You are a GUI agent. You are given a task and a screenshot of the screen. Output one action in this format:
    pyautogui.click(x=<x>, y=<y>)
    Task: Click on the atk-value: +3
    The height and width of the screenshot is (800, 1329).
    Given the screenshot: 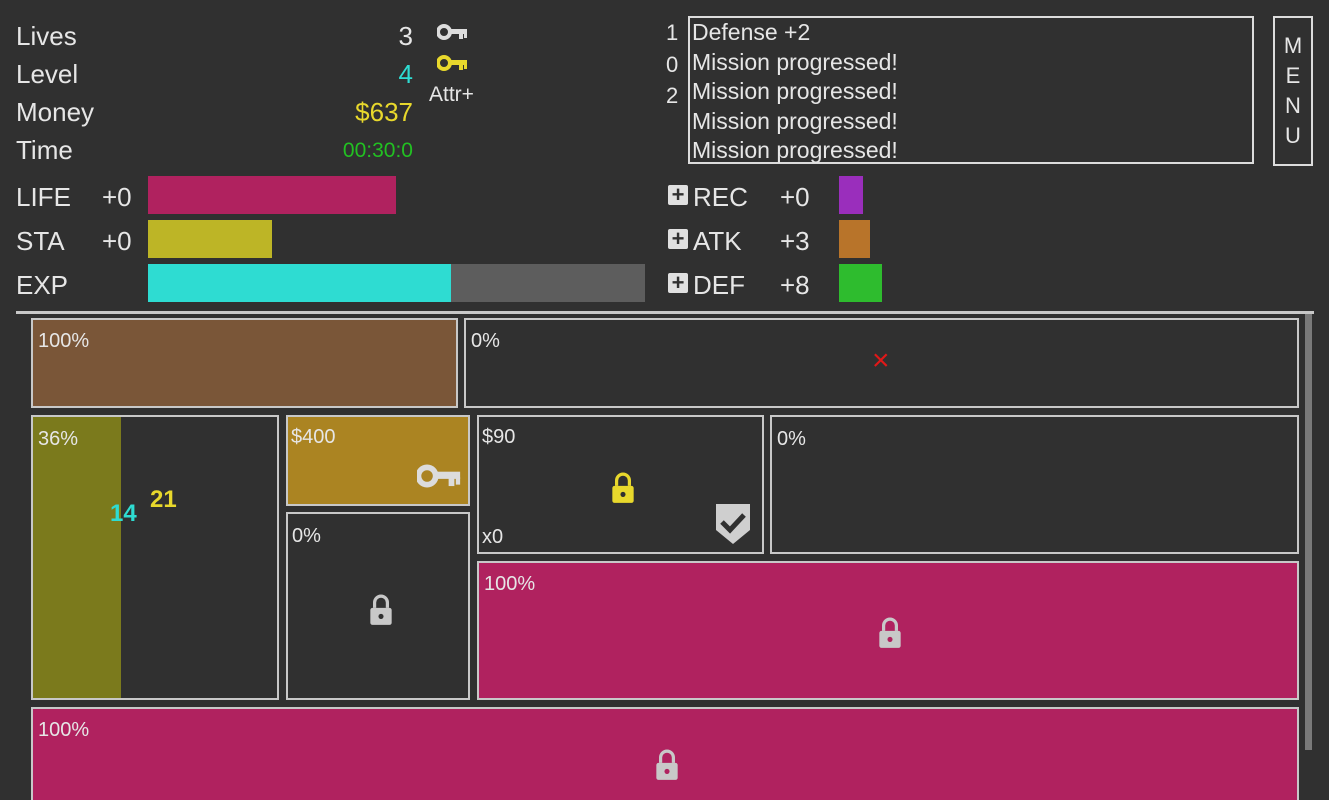 What is the action you would take?
    pyautogui.click(x=795, y=241)
    